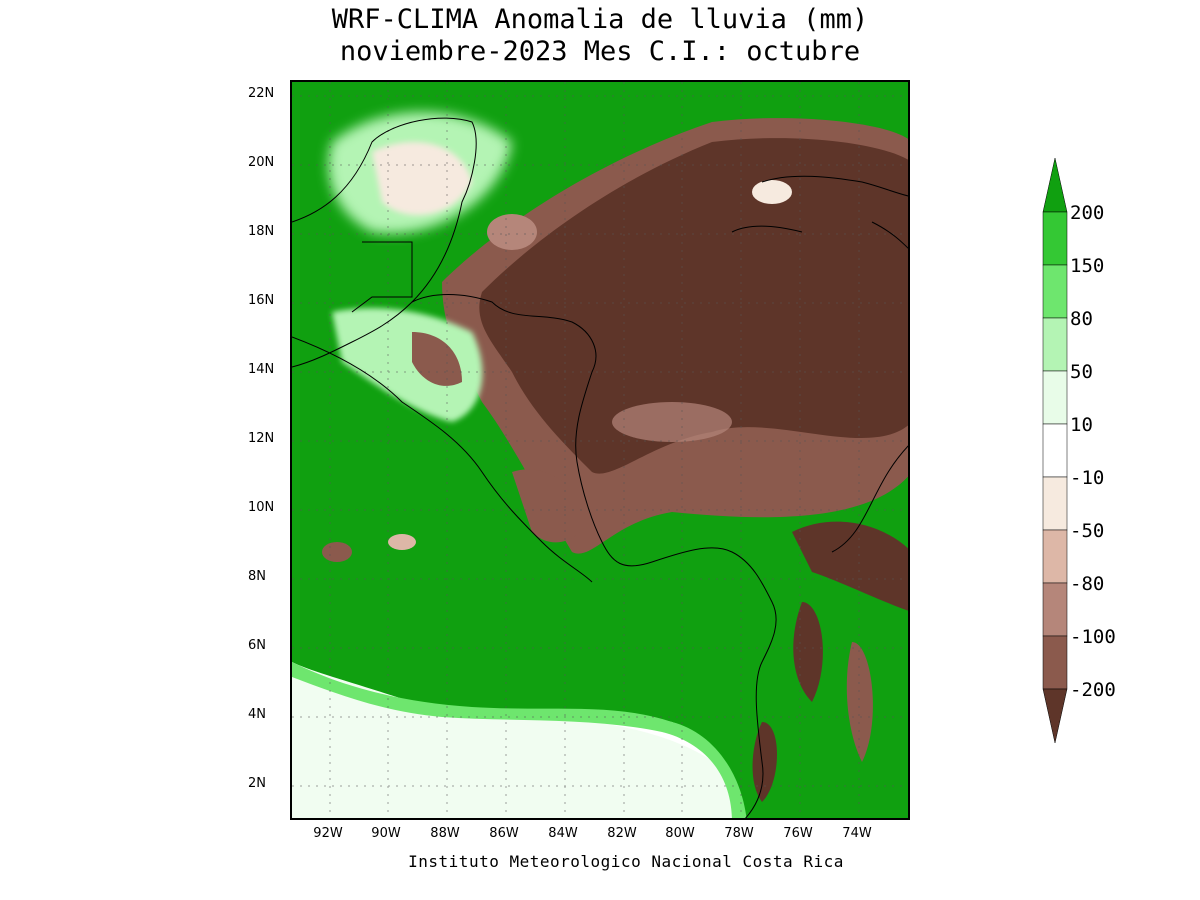  I want to click on lat-label-2n: 2N, so click(257, 783).